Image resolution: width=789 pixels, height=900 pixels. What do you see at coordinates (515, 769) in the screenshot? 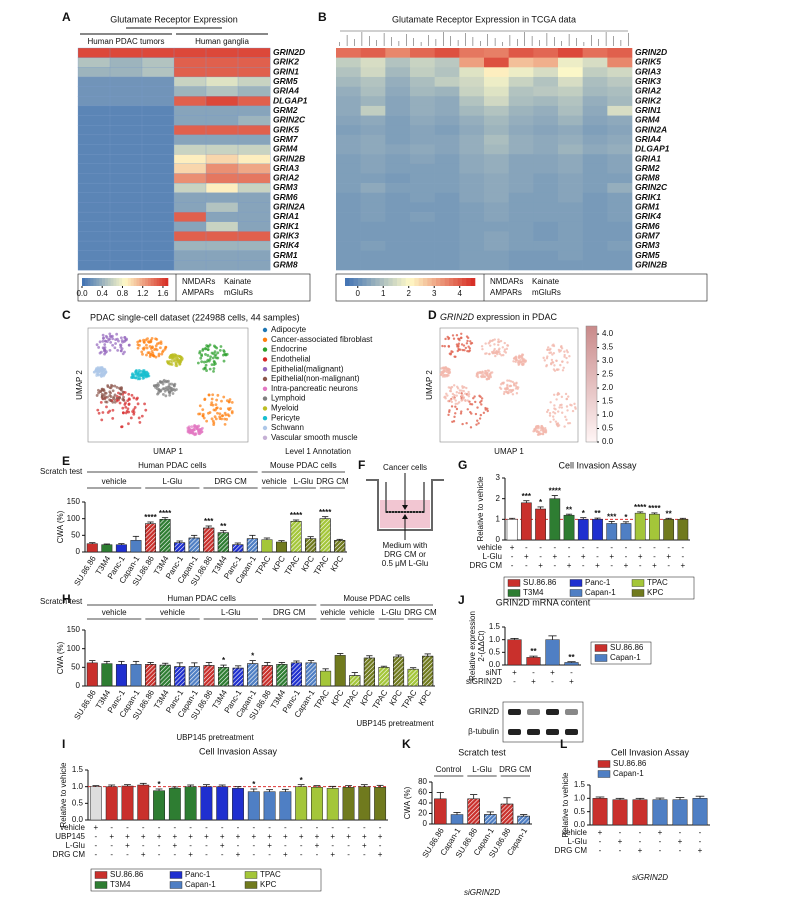
I see `group-label: DRG CM` at bounding box center [515, 769].